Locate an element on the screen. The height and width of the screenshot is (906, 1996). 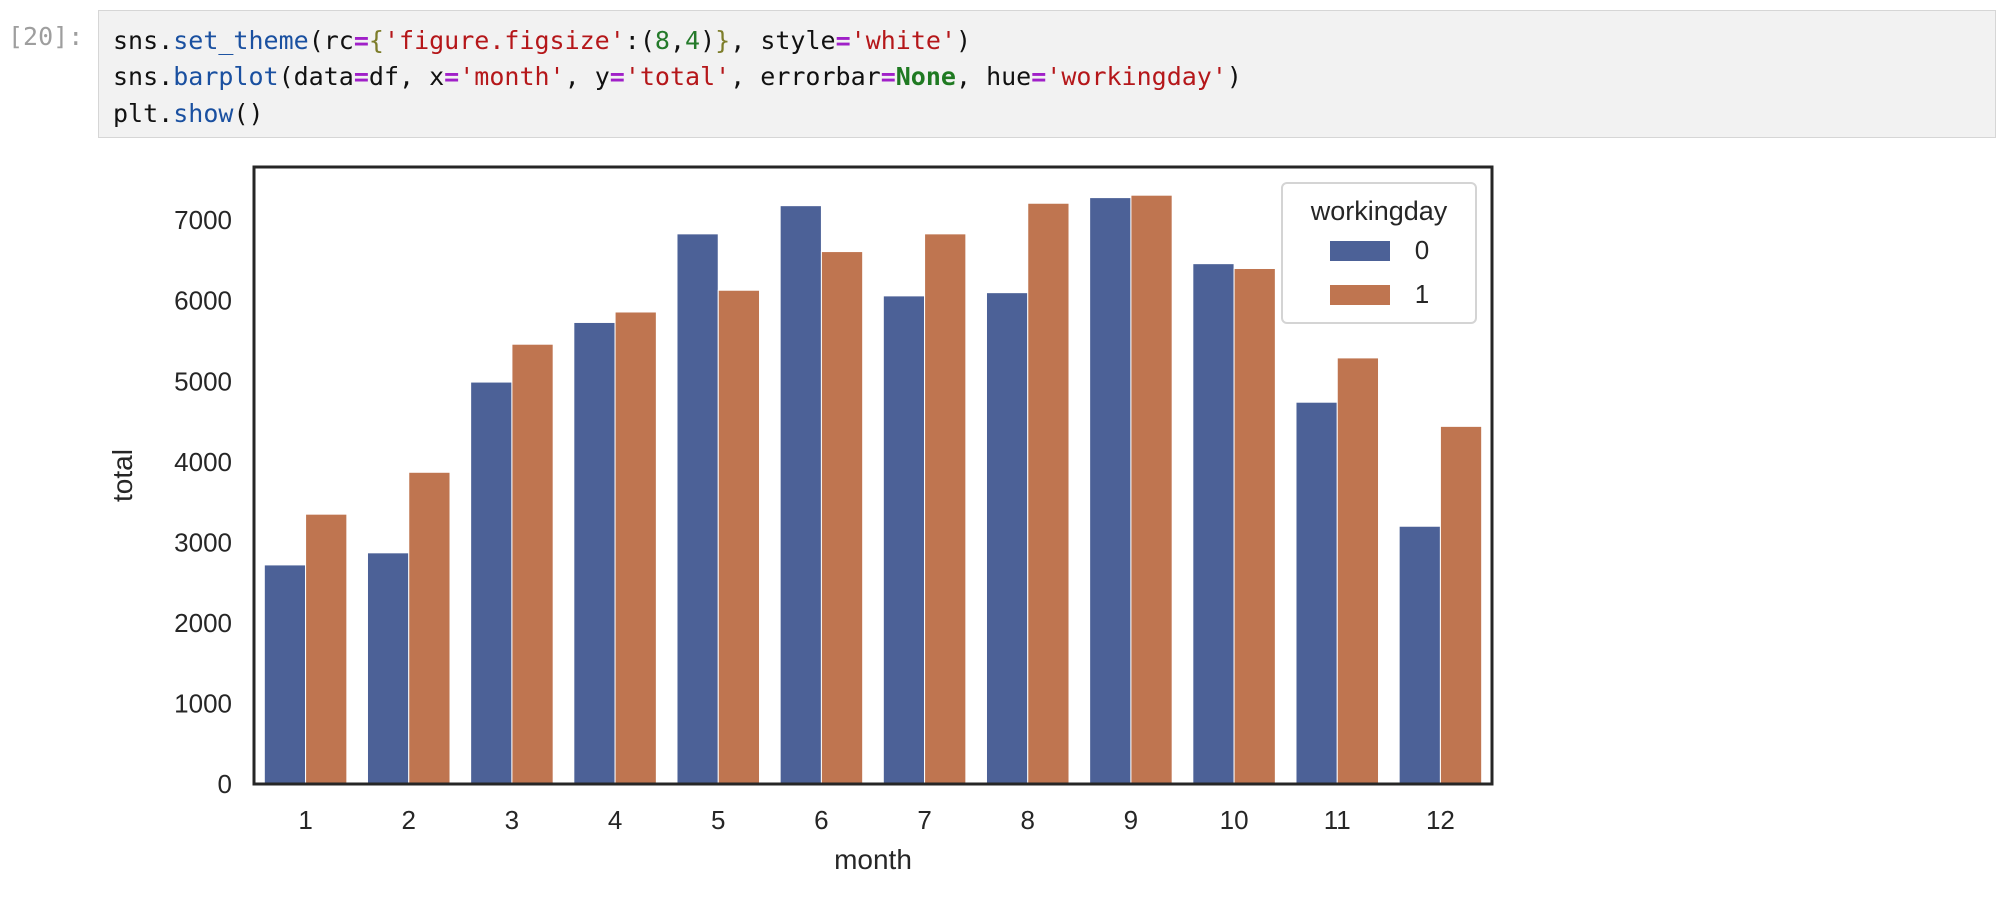
y-tick-label: 2000 is located at coordinates (203, 623).